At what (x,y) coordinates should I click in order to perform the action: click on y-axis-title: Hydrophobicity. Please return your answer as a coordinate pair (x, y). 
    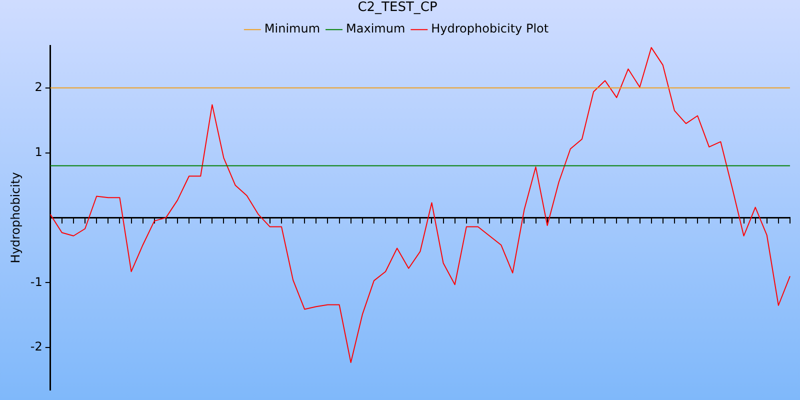
    Looking at the image, I should click on (15, 218).